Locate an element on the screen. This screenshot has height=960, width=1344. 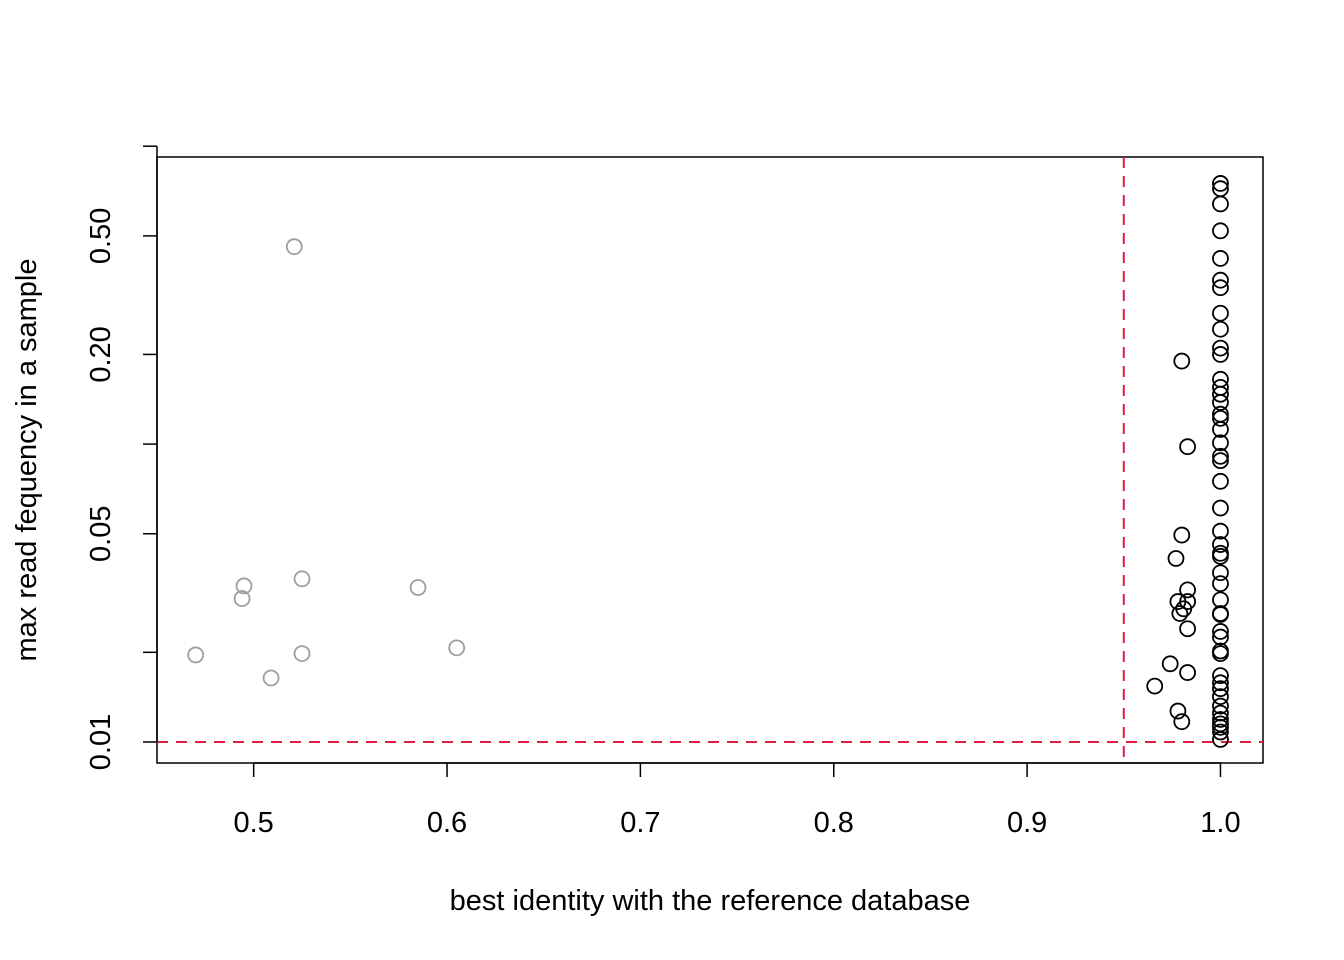
y-axis-title: max read fequency in a sample is located at coordinates (27, 460).